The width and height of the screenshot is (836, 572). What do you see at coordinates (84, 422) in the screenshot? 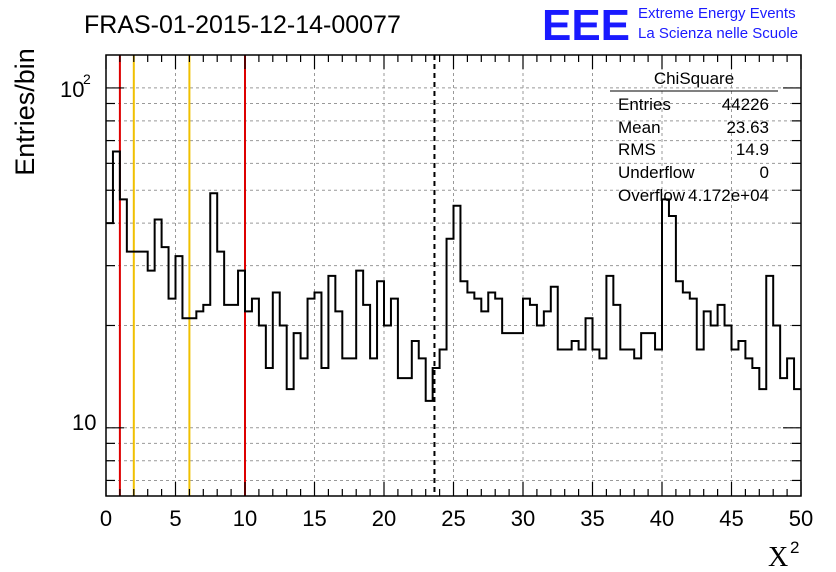
I see `y-tick-label-10: 10` at bounding box center [84, 422].